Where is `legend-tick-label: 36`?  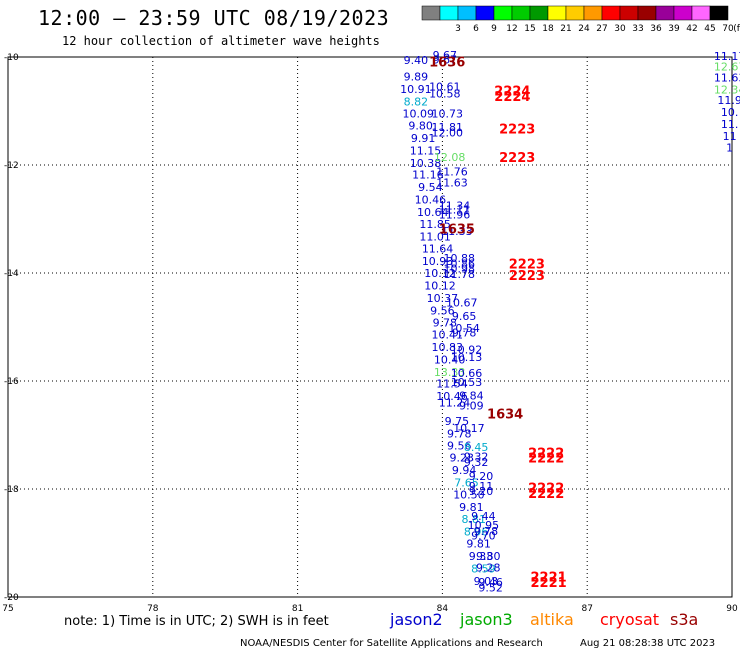 legend-tick-label: 36 is located at coordinates (656, 29).